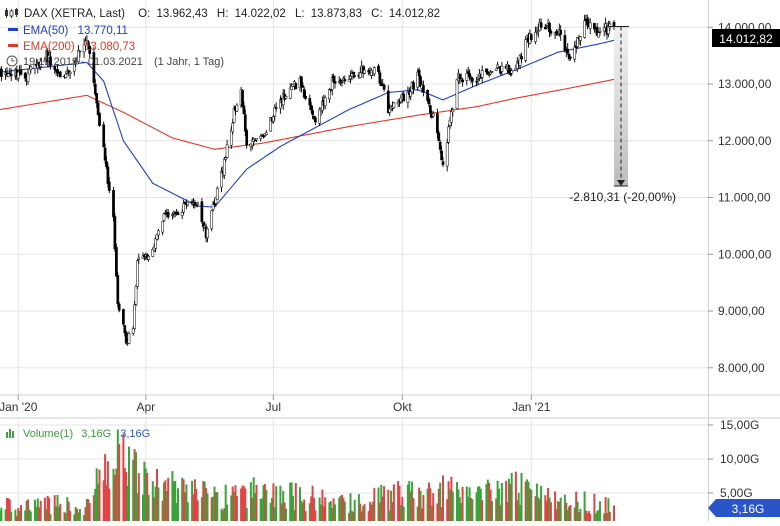 The height and width of the screenshot is (526, 780). I want to click on price-axis-label: 11.000,00, so click(744, 198).